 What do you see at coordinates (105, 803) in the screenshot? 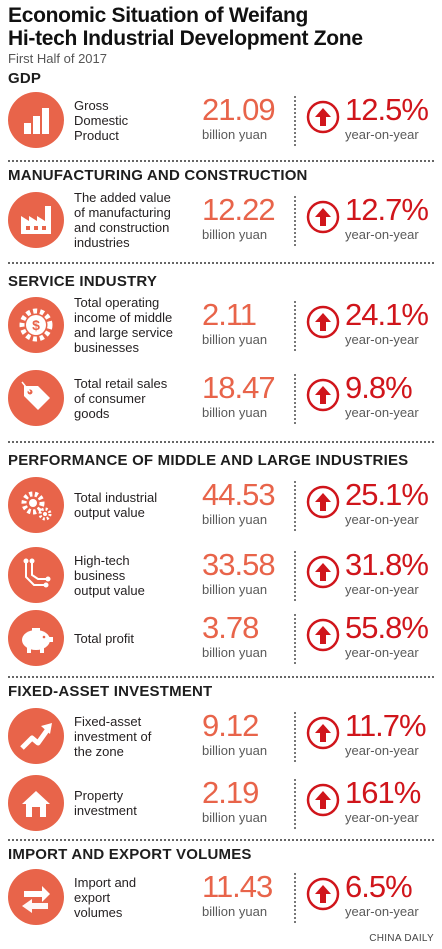
I see `metric-description-text: Property investment` at bounding box center [105, 803].